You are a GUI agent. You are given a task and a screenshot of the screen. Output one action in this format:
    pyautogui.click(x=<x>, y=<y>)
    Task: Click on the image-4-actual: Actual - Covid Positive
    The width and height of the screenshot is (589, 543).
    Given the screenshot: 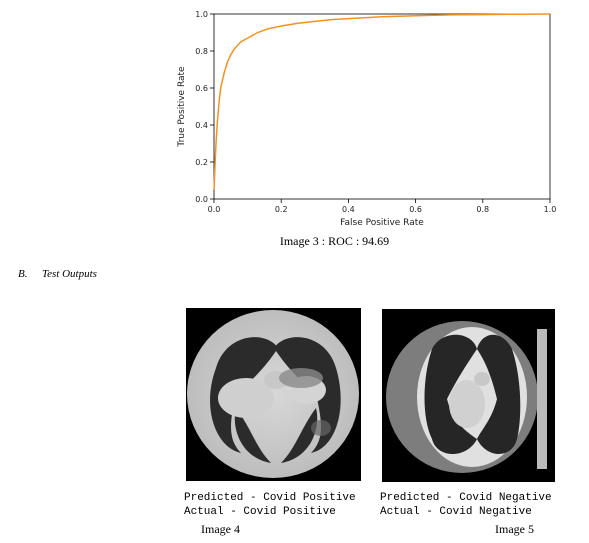 What is the action you would take?
    pyautogui.click(x=260, y=512)
    